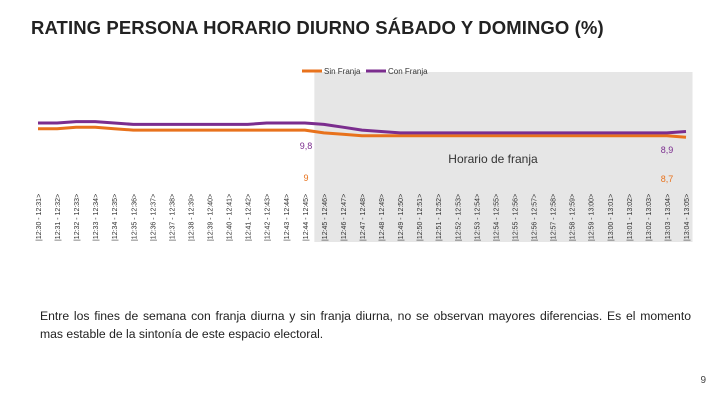  I want to click on x-tick-label: |12:36 - 12:37>, so click(153, 217).